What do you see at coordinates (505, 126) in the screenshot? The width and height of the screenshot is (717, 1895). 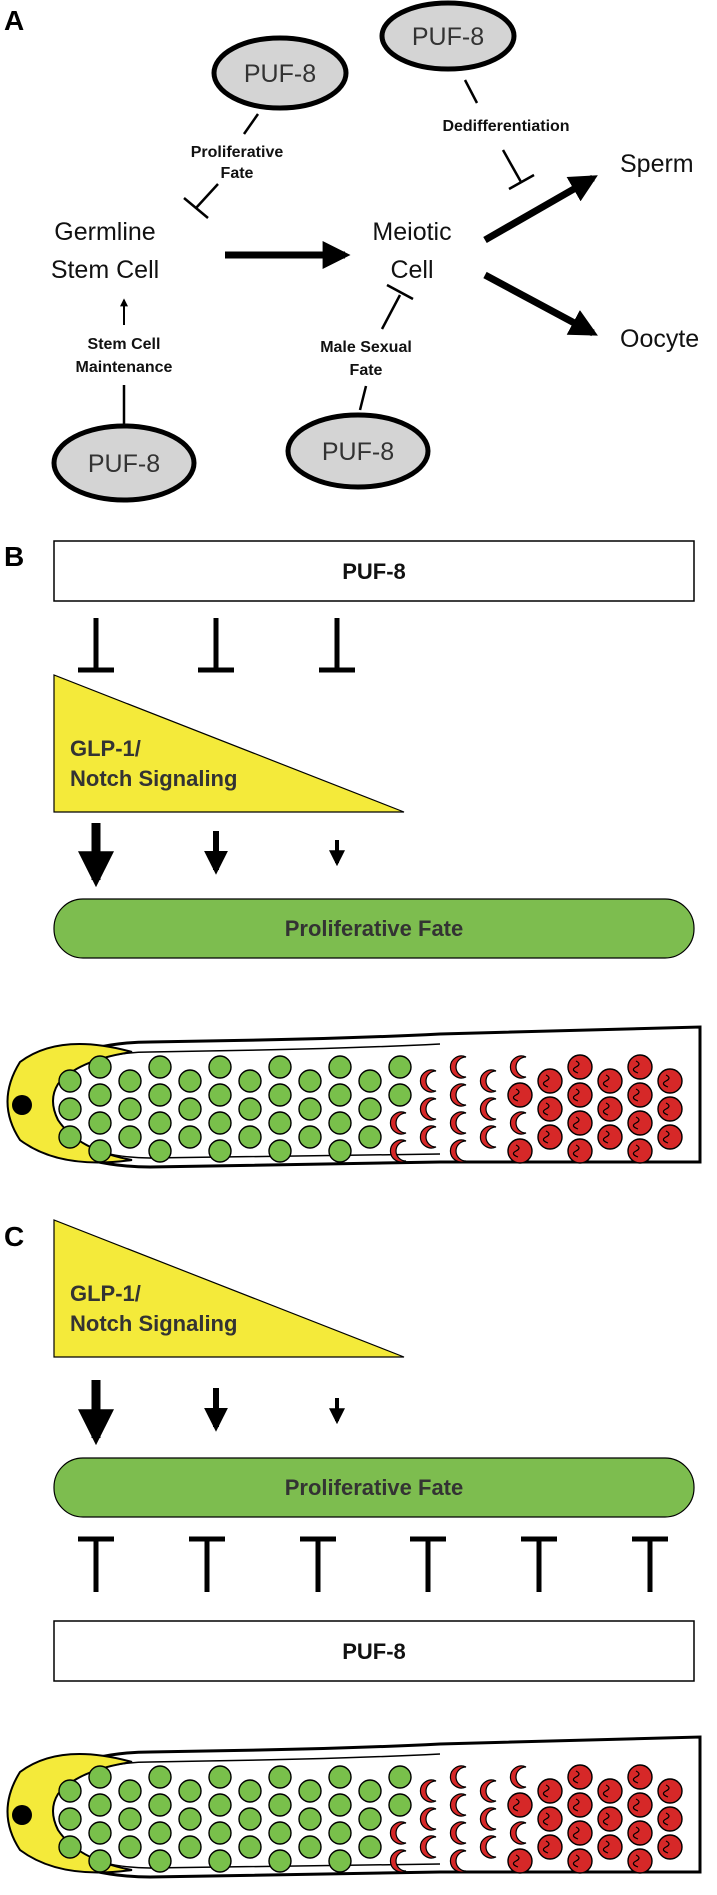 I see `dedifferentiation-label: Dedifferentiation` at bounding box center [505, 126].